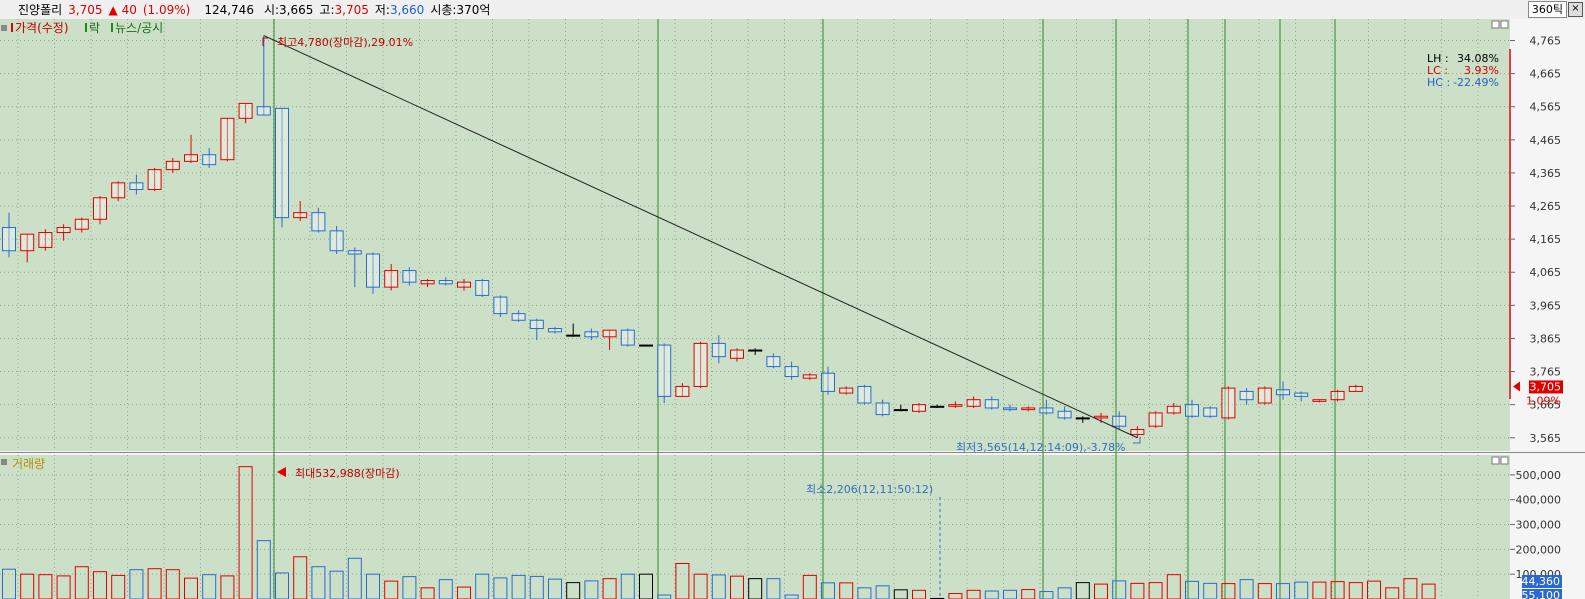 The image size is (1585, 599). What do you see at coordinates (1546, 438) in the screenshot?
I see `price-tick-label: 3,565` at bounding box center [1546, 438].